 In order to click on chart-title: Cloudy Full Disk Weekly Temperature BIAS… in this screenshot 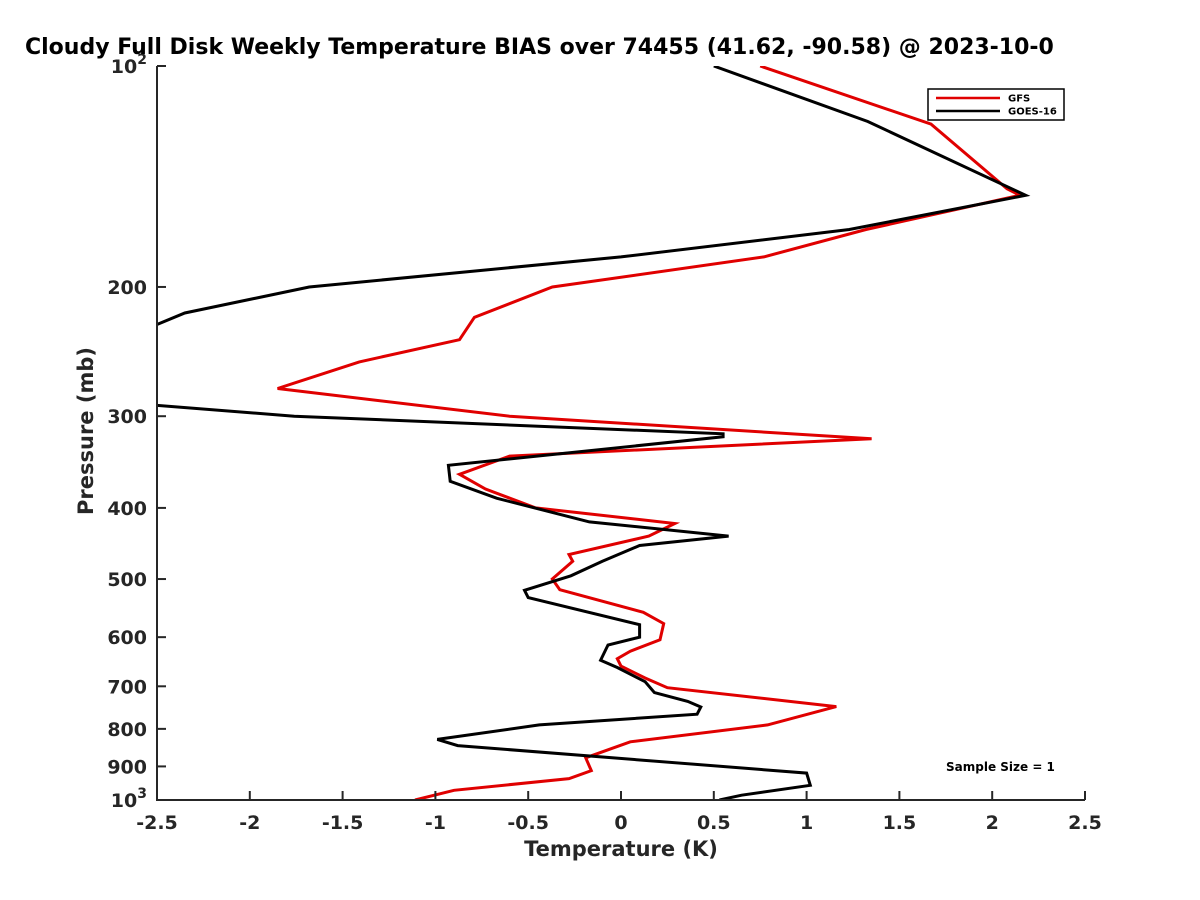, I will do `click(539, 47)`.